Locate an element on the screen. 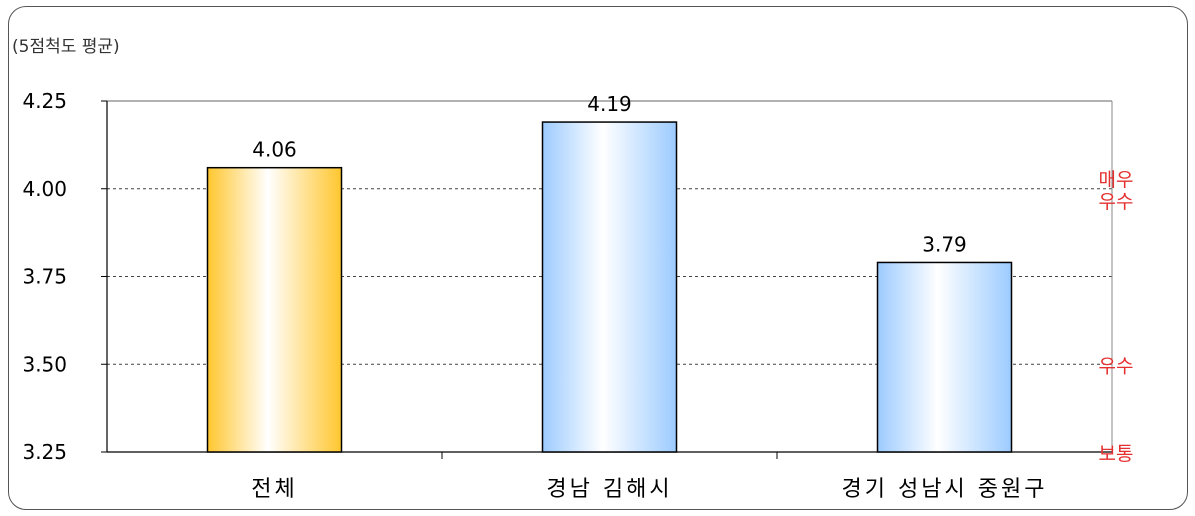  value-label: 4.06 is located at coordinates (274, 150).